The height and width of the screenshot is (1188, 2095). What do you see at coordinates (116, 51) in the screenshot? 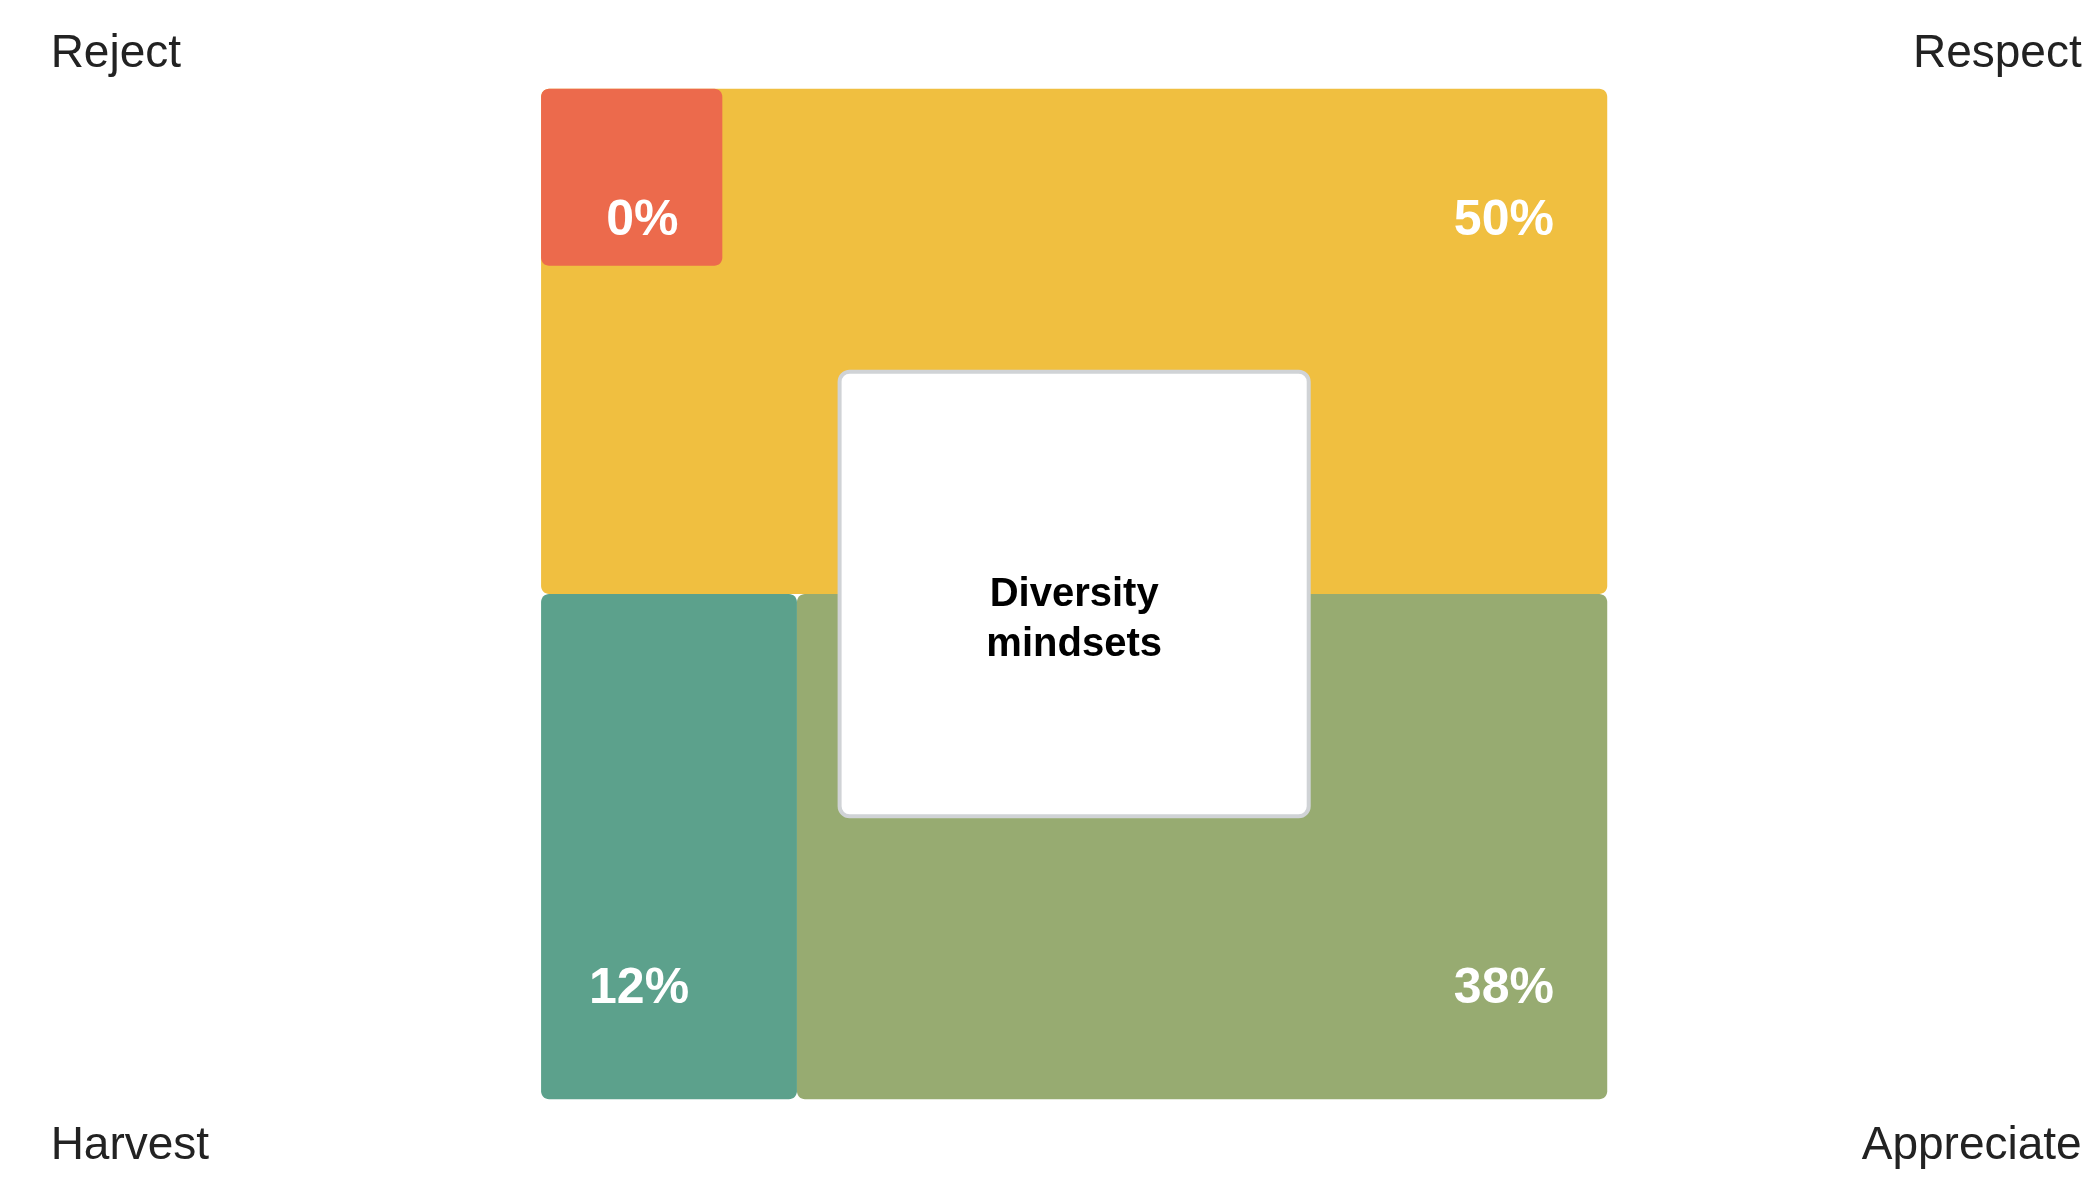
I see `category-label: Reject` at bounding box center [116, 51].